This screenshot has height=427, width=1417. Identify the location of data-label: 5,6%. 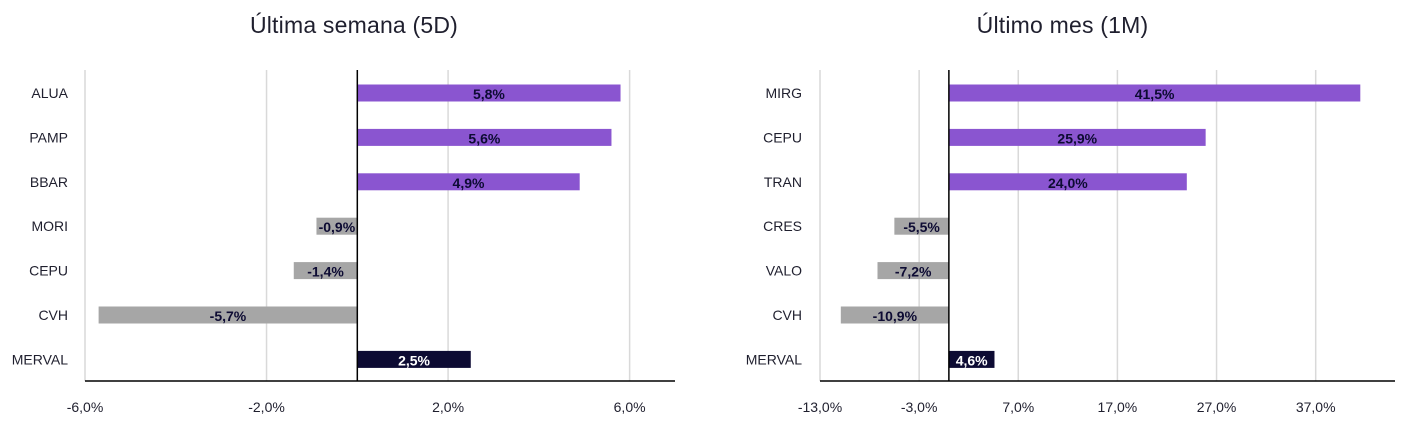
(484, 138).